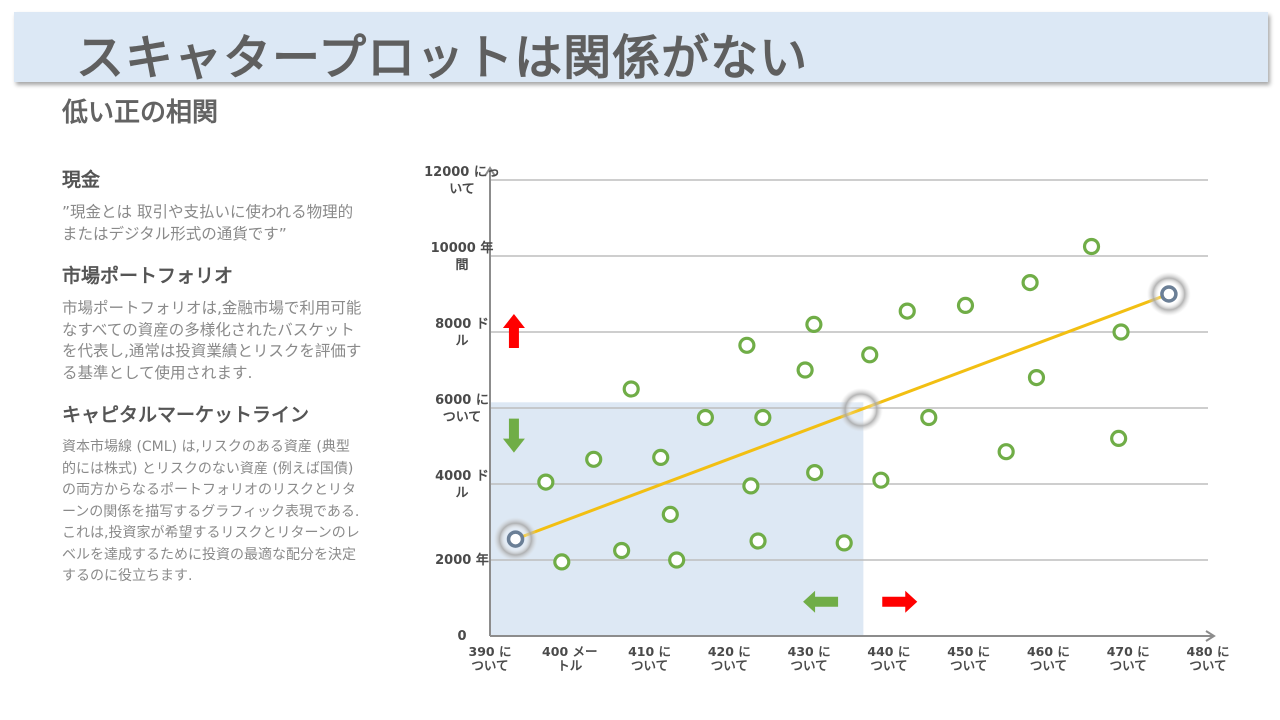  Describe the element at coordinates (569, 651) in the screenshot. I see `x-tick-line: 400 メー` at that location.